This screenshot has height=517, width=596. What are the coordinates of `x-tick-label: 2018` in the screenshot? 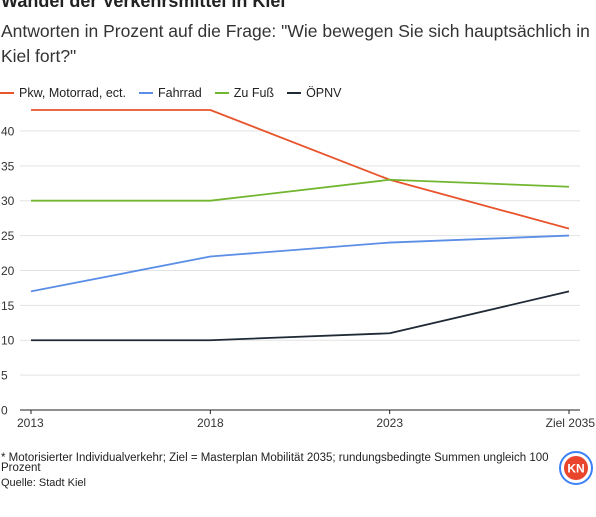 It's located at (210, 423).